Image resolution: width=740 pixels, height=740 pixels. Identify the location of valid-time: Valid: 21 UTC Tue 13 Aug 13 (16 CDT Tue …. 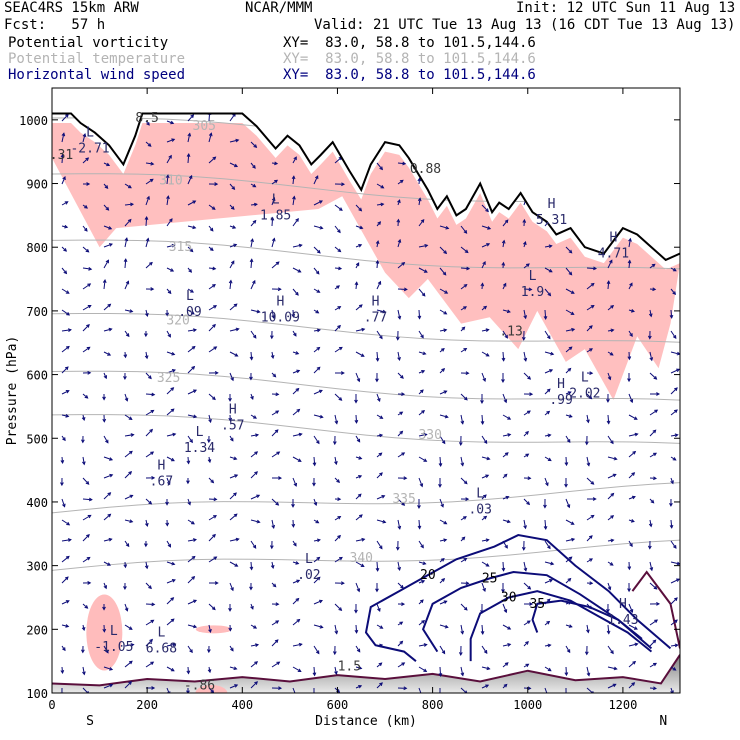
(525, 25).